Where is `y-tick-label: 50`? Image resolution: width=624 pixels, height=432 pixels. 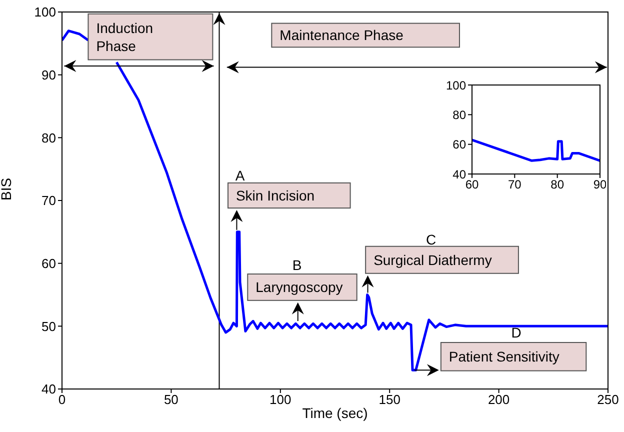 y-tick-label: 50 is located at coordinates (49, 326).